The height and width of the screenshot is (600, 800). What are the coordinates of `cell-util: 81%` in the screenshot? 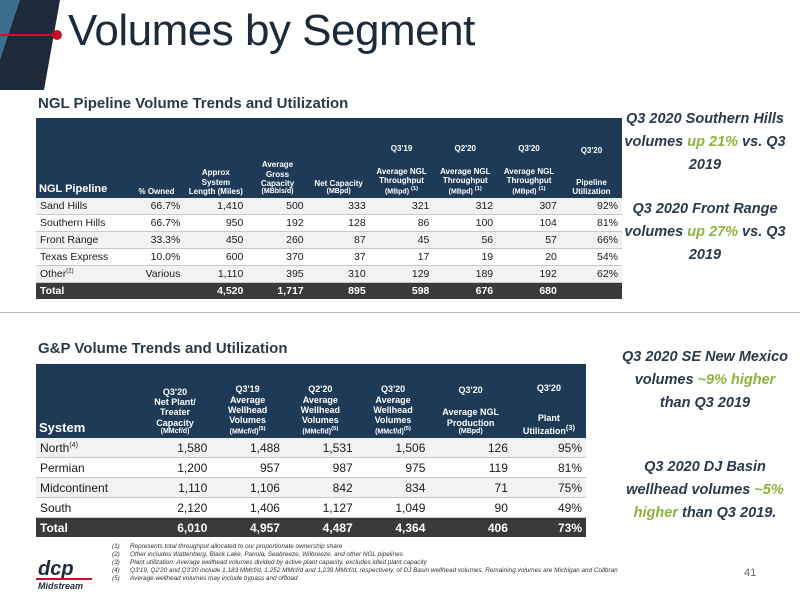 It's located at (548, 467).